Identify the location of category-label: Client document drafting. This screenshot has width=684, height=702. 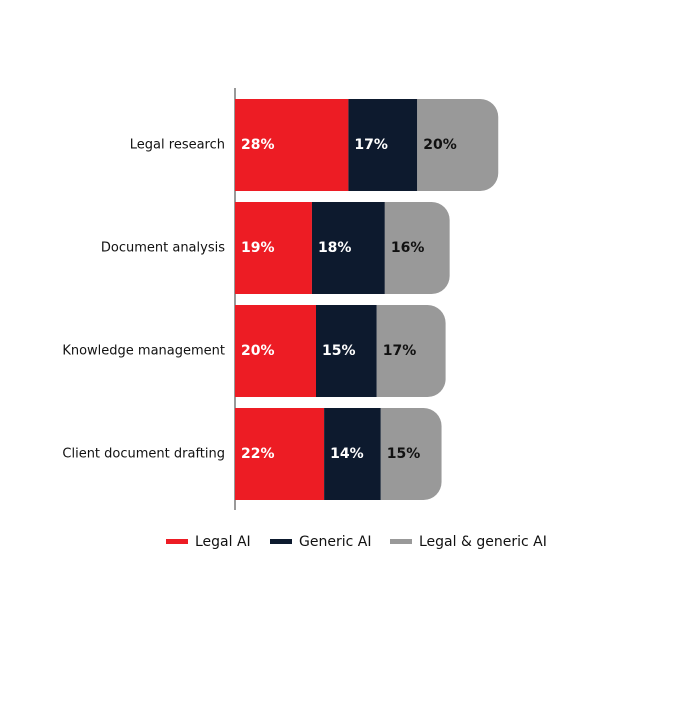
(143, 454).